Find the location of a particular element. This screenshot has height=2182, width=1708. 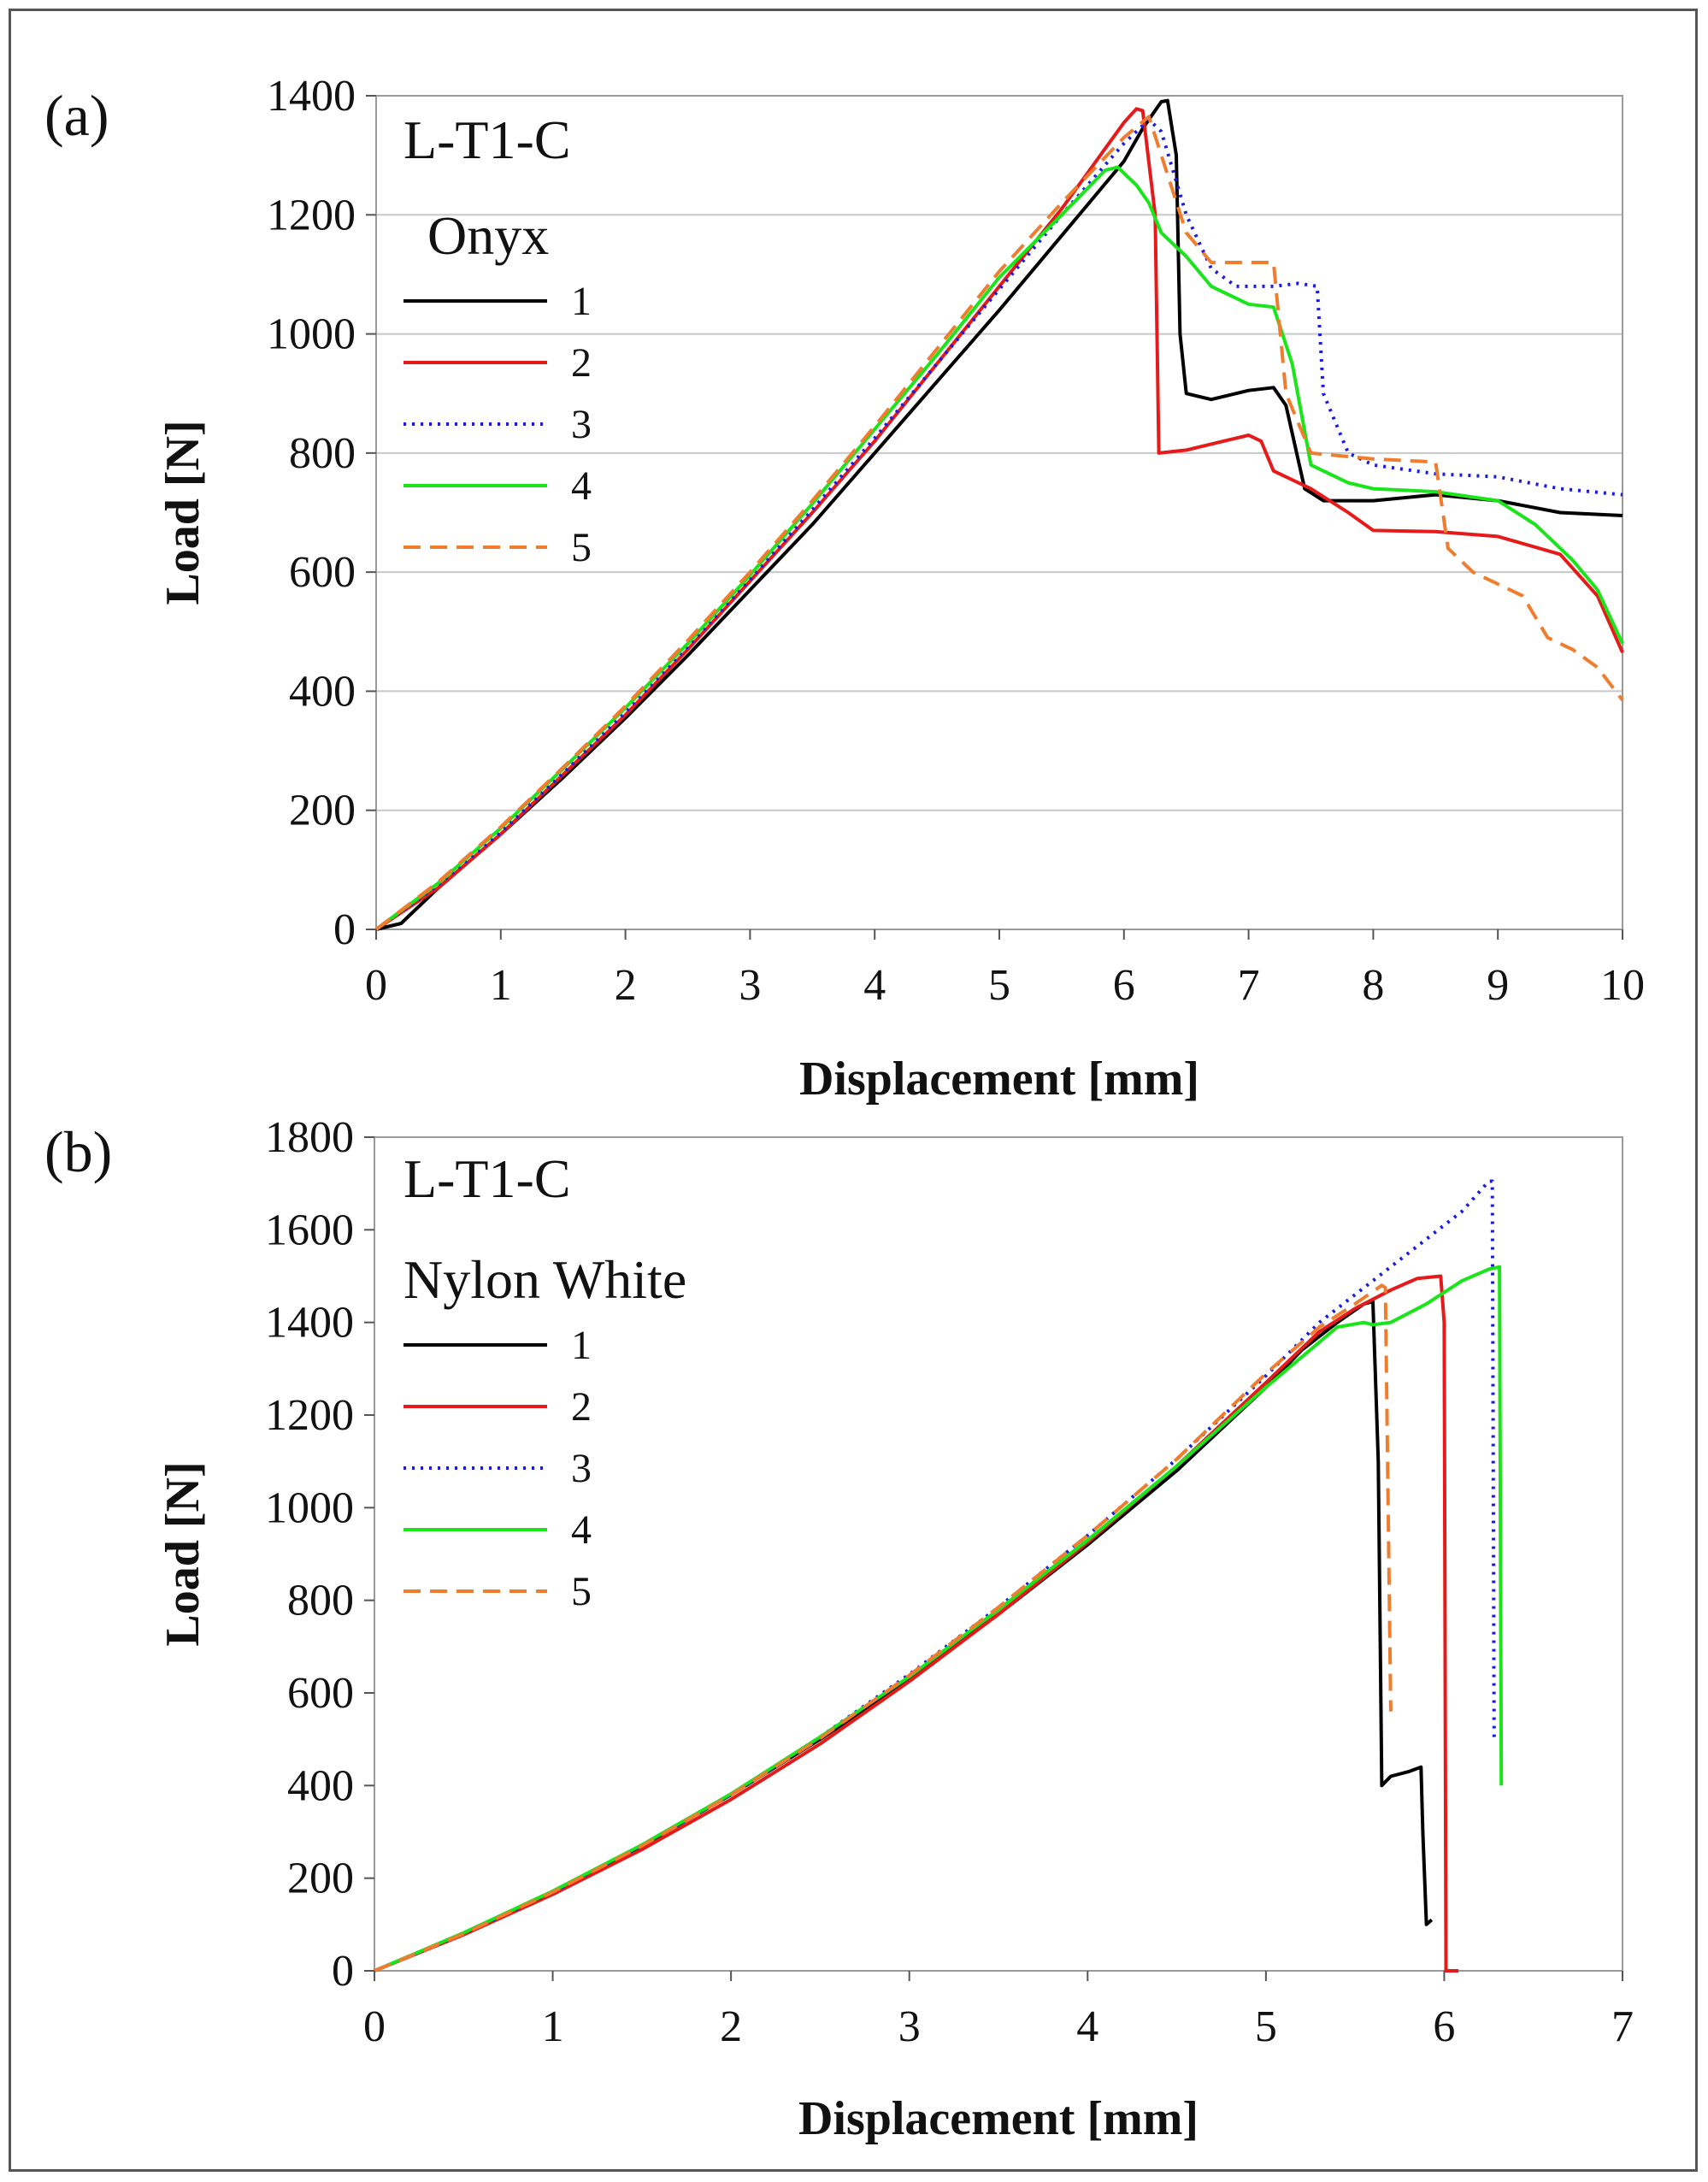

y-tick-label: 1800 is located at coordinates (310, 1138).